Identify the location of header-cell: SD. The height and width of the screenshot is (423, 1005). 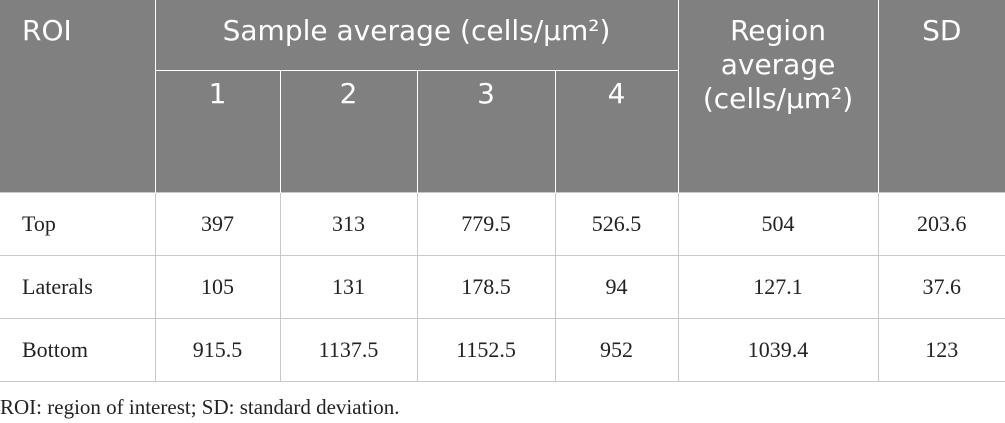
(941, 96).